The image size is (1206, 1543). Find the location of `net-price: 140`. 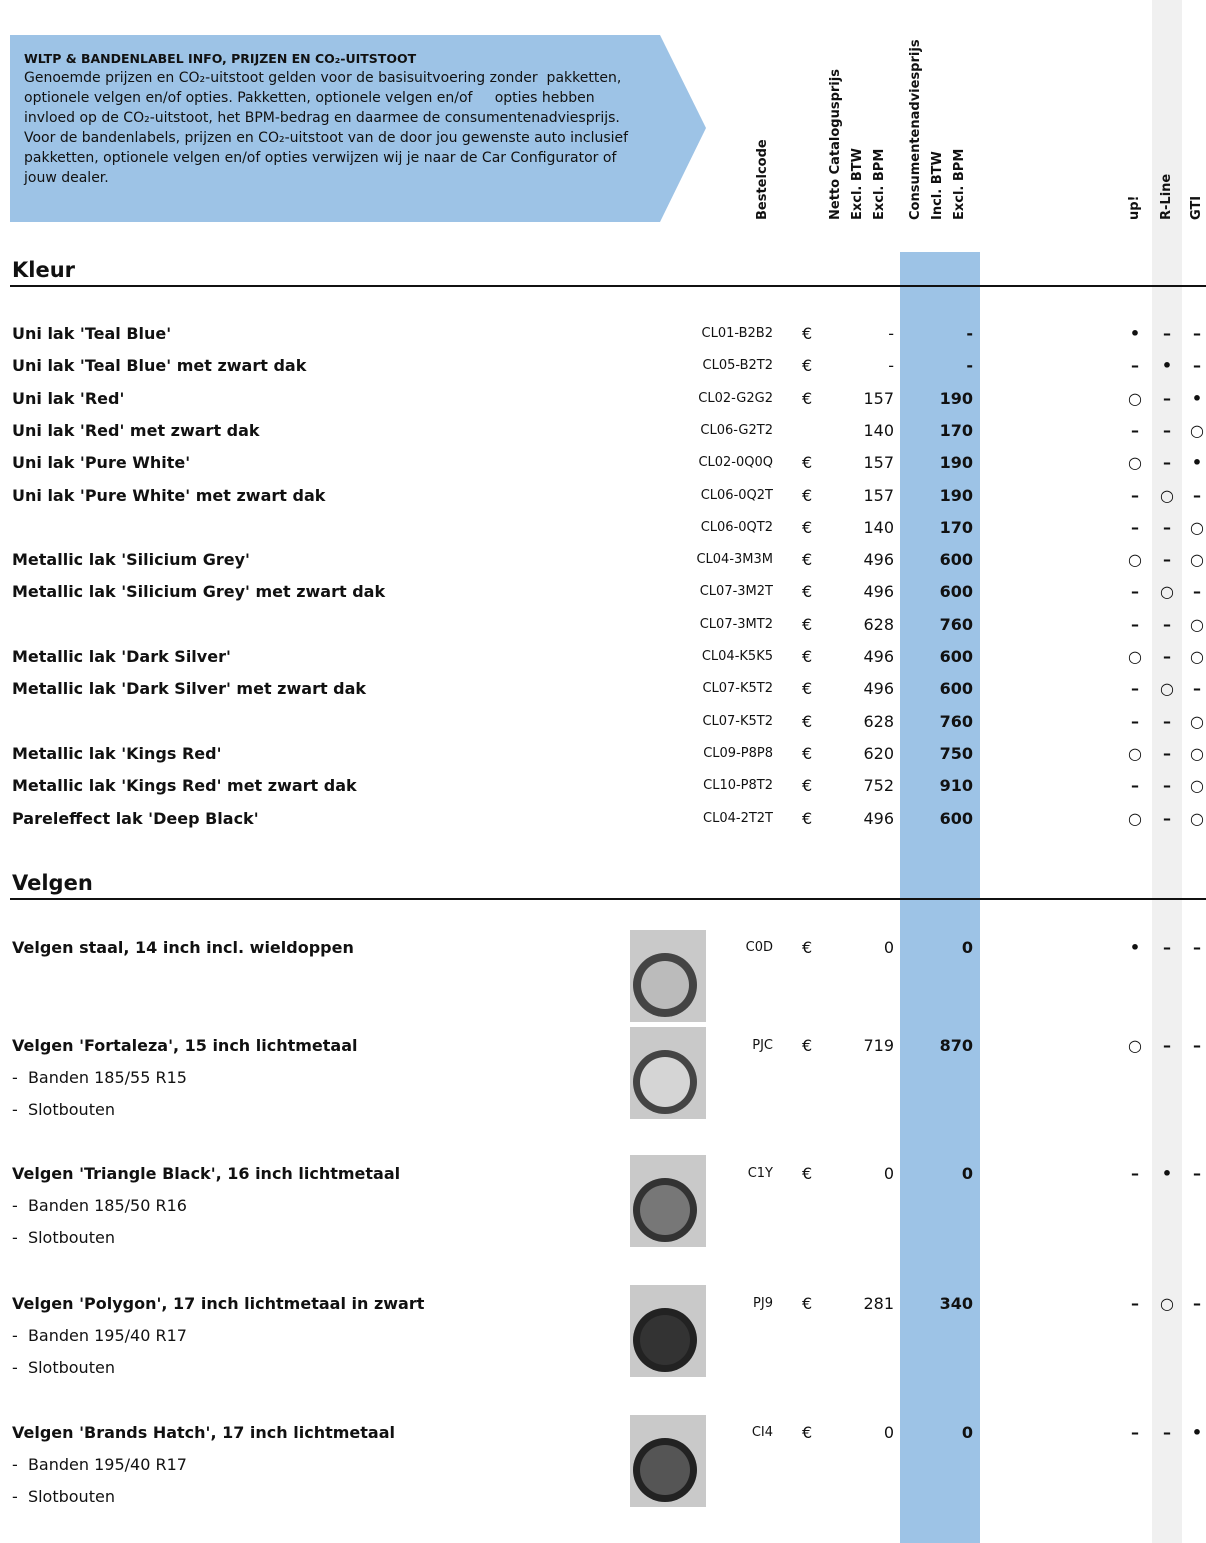

net-price: 140 is located at coordinates (878, 430).